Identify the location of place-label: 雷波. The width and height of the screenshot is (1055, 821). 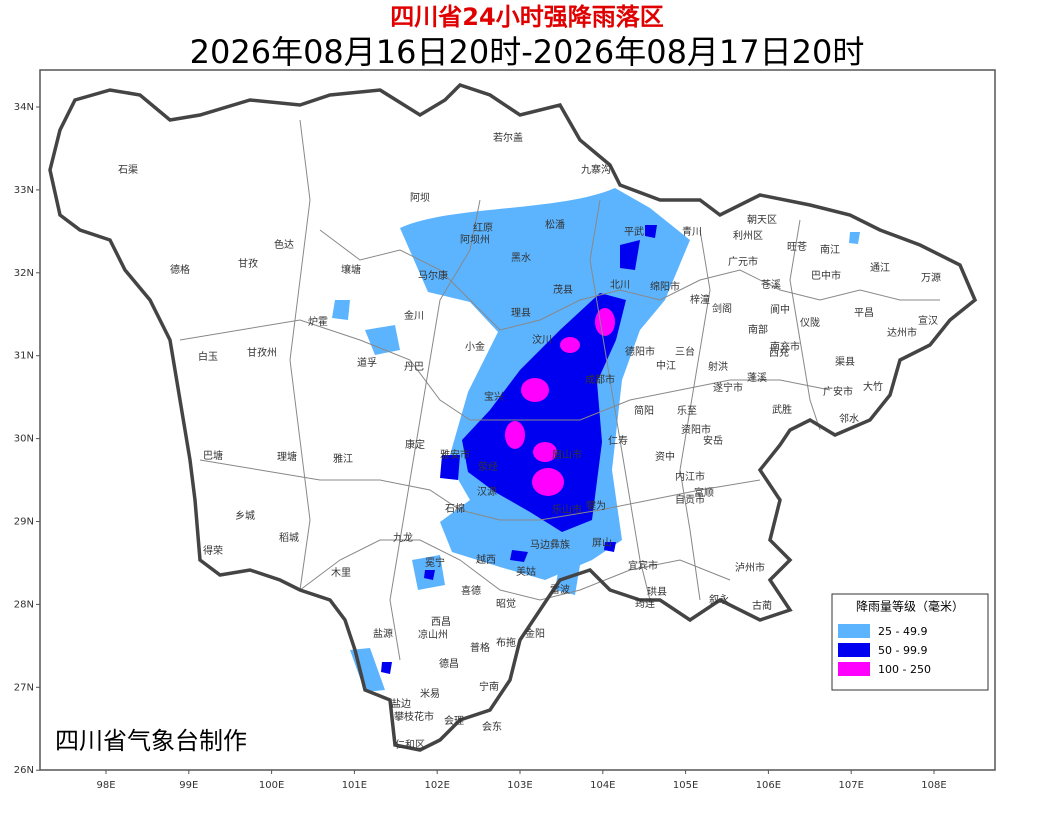
(560, 589).